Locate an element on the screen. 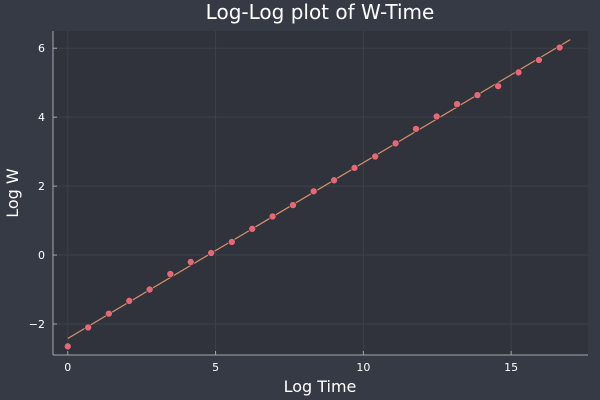  y-tick-label: 4 is located at coordinates (41, 117).